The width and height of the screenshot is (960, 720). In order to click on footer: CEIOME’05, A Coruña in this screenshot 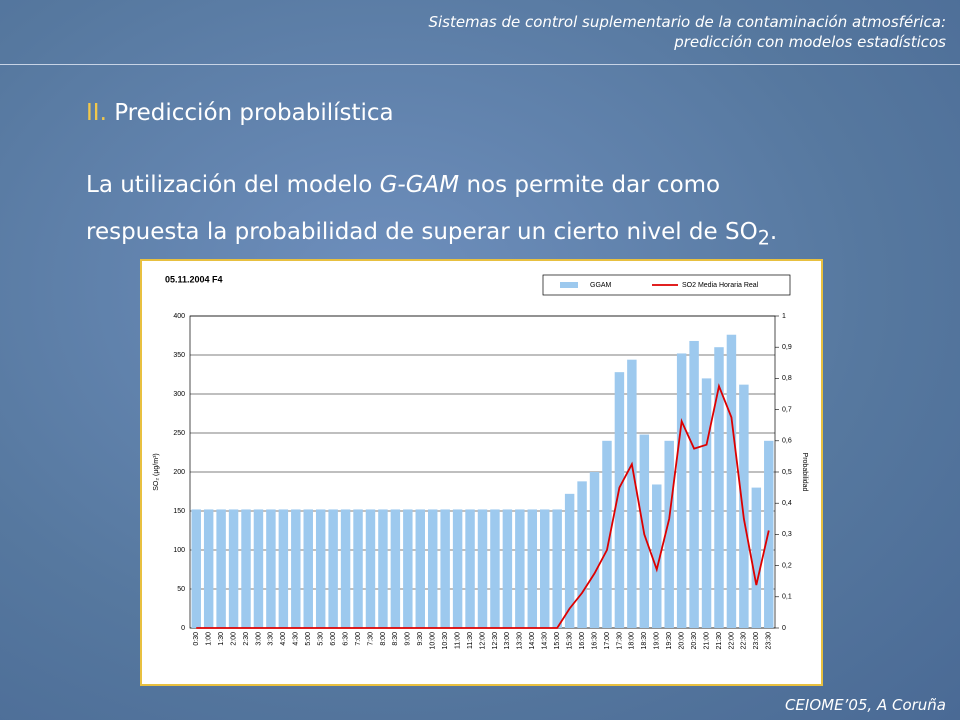, I will do `click(865, 705)`.